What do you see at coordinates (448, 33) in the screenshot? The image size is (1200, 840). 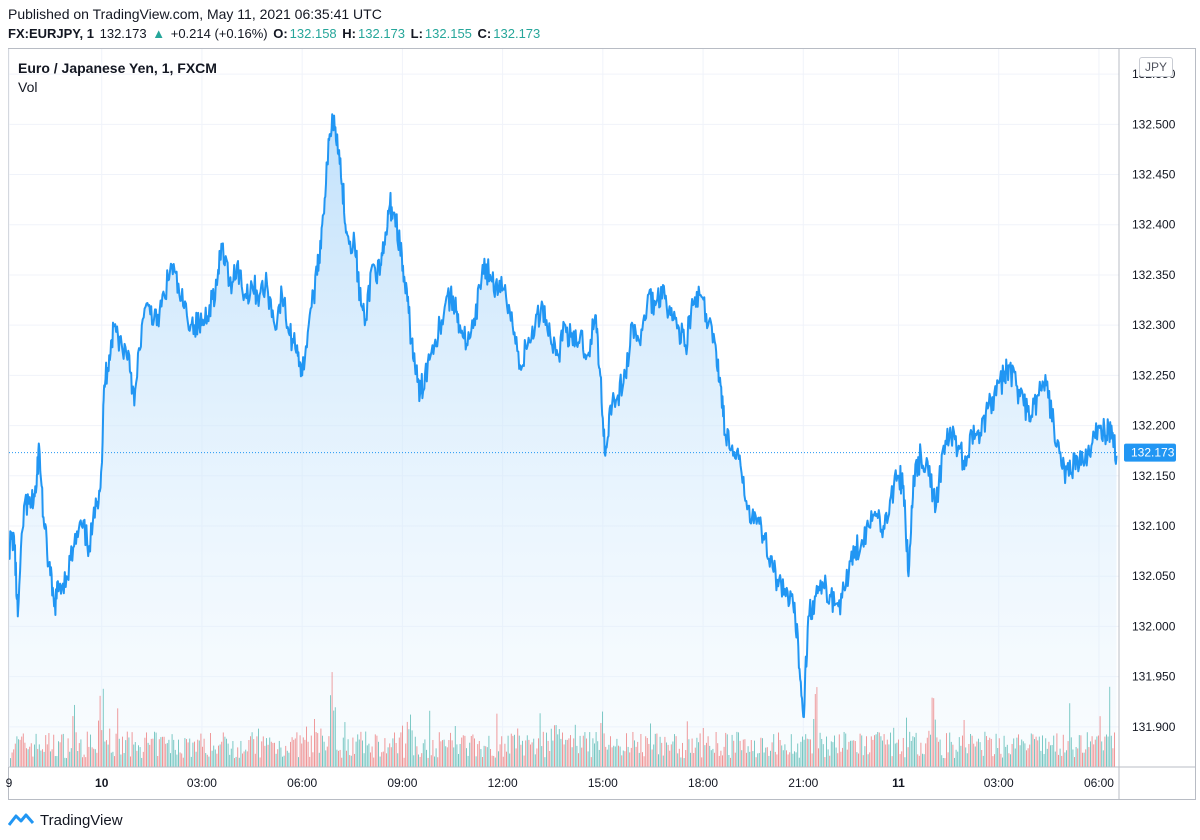 I see `low-value: 132.155` at bounding box center [448, 33].